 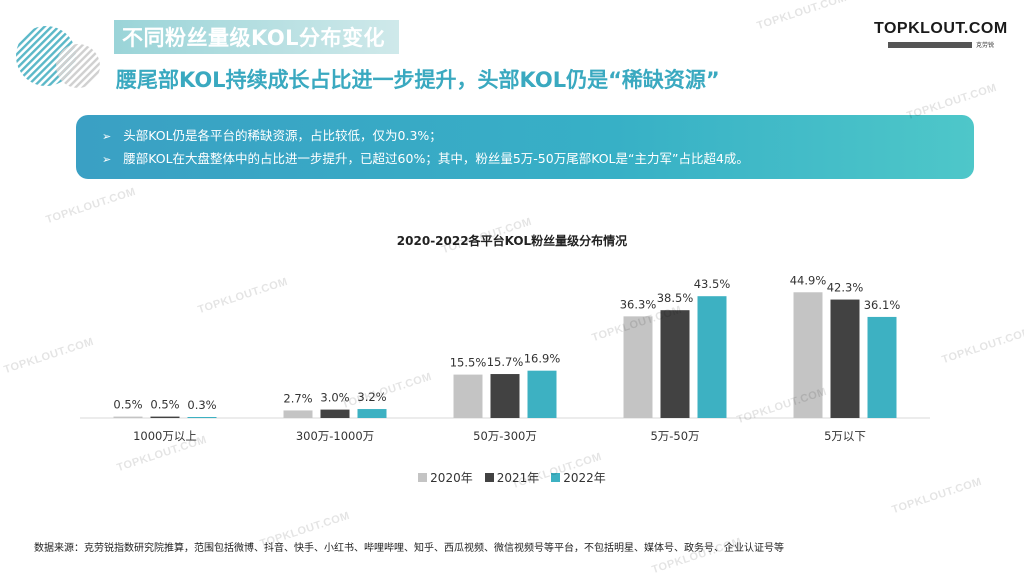 I want to click on legend-label: 2021年, so click(x=518, y=478).